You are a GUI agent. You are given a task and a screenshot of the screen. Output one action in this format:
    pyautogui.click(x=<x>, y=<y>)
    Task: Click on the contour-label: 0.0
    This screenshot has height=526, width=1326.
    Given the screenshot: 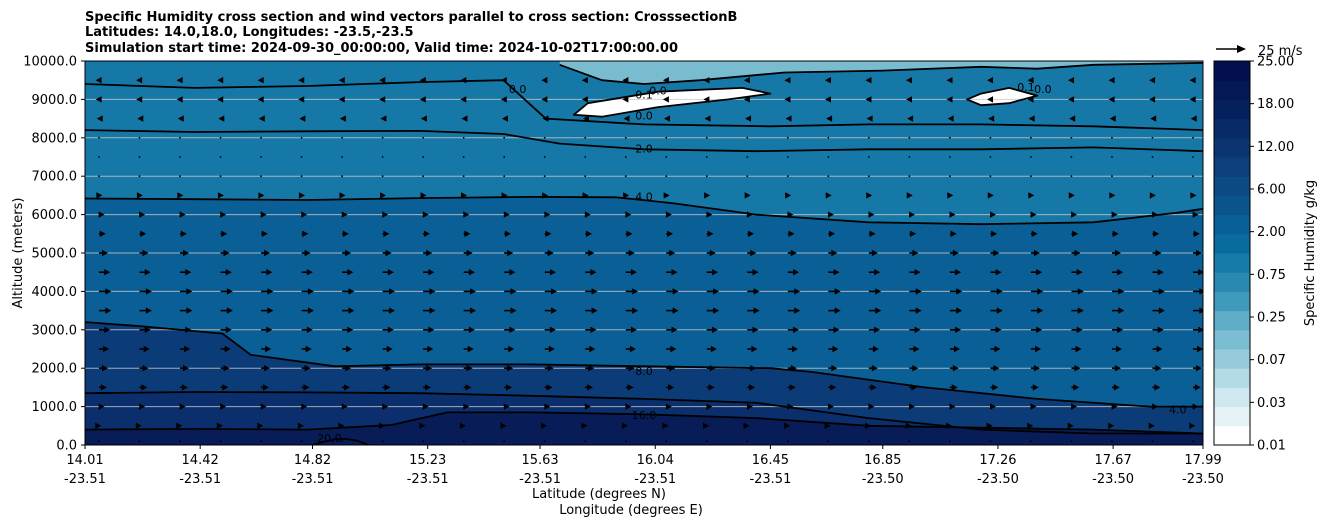 What is the action you would take?
    pyautogui.click(x=644, y=116)
    